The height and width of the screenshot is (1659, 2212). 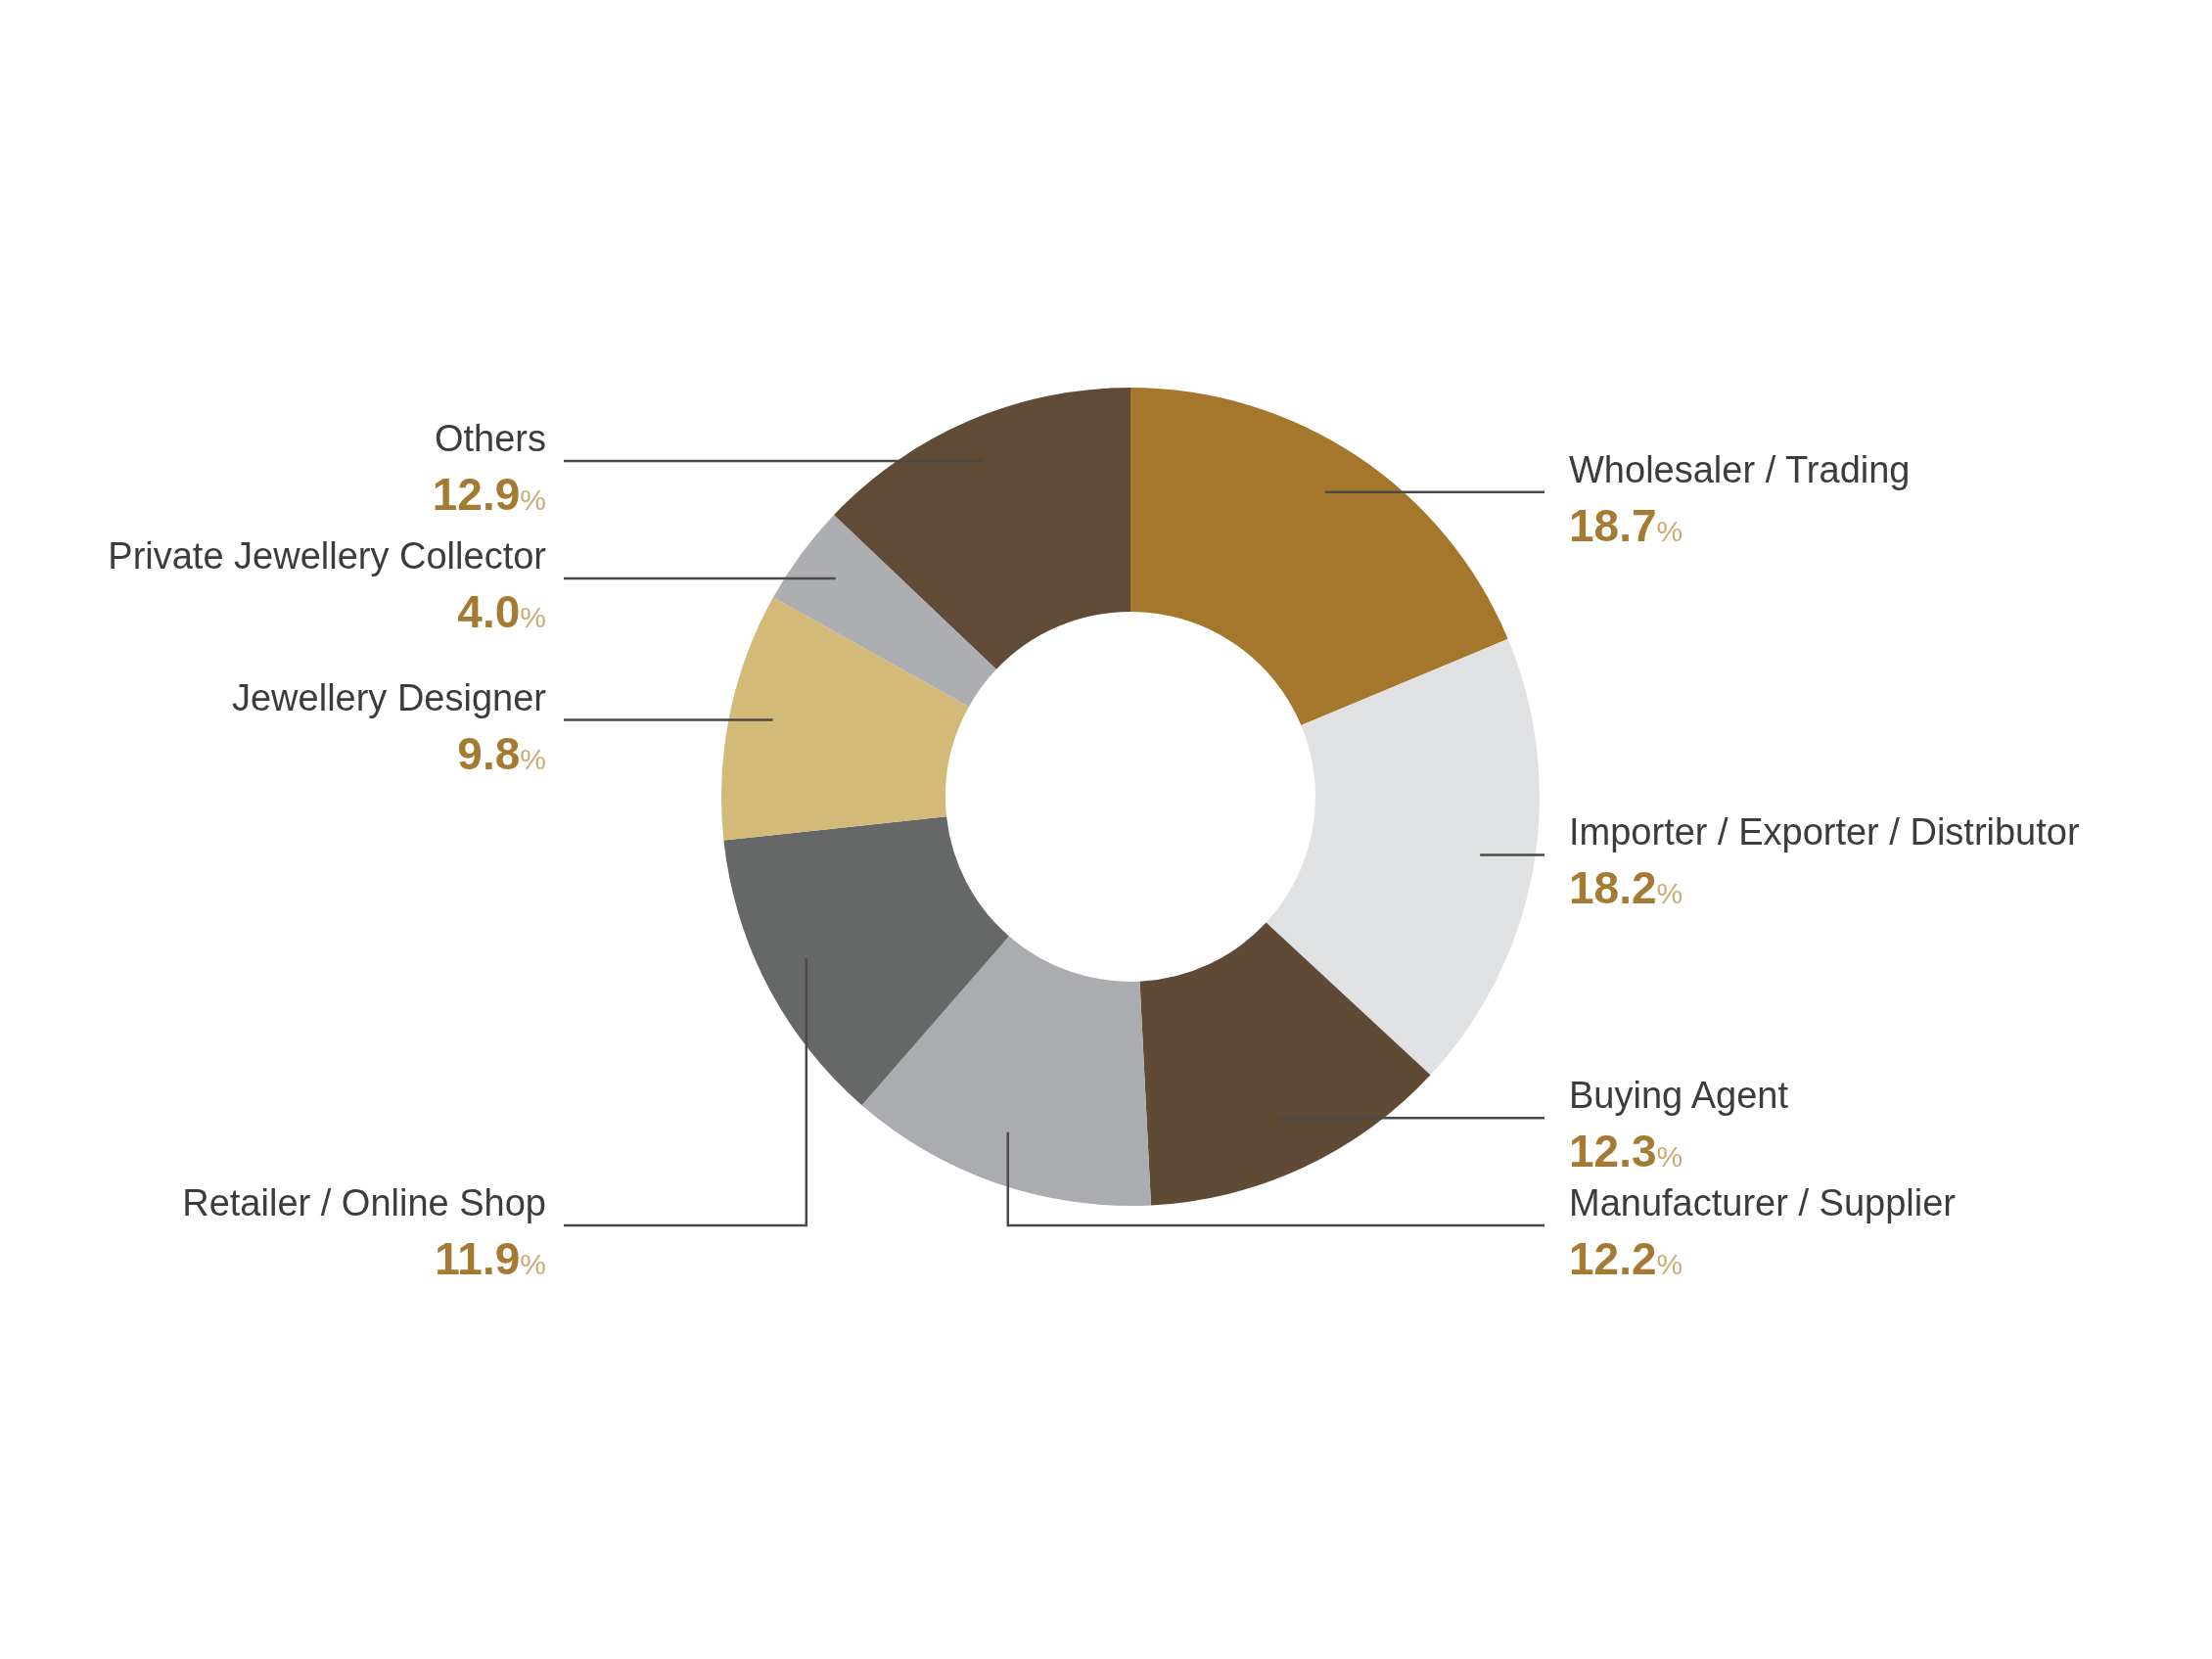 What do you see at coordinates (1626, 525) in the screenshot?
I see `data-label: 18.7%` at bounding box center [1626, 525].